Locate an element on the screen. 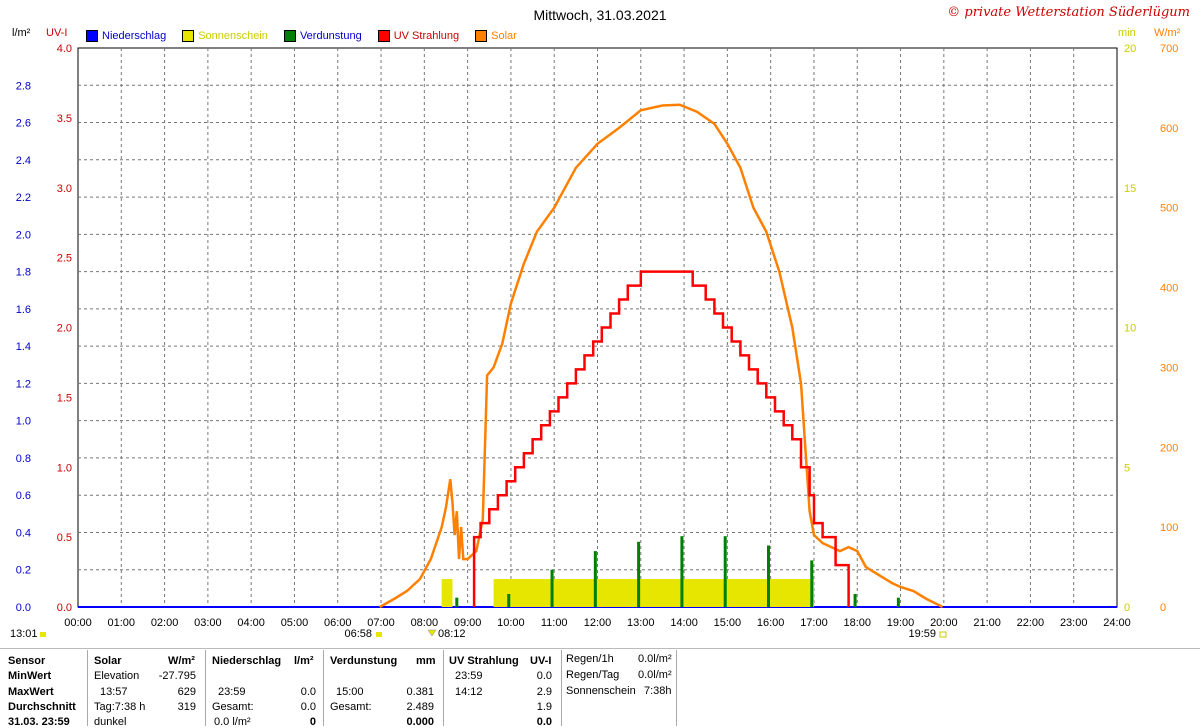  solar-tick-label: 200 is located at coordinates (1169, 448).